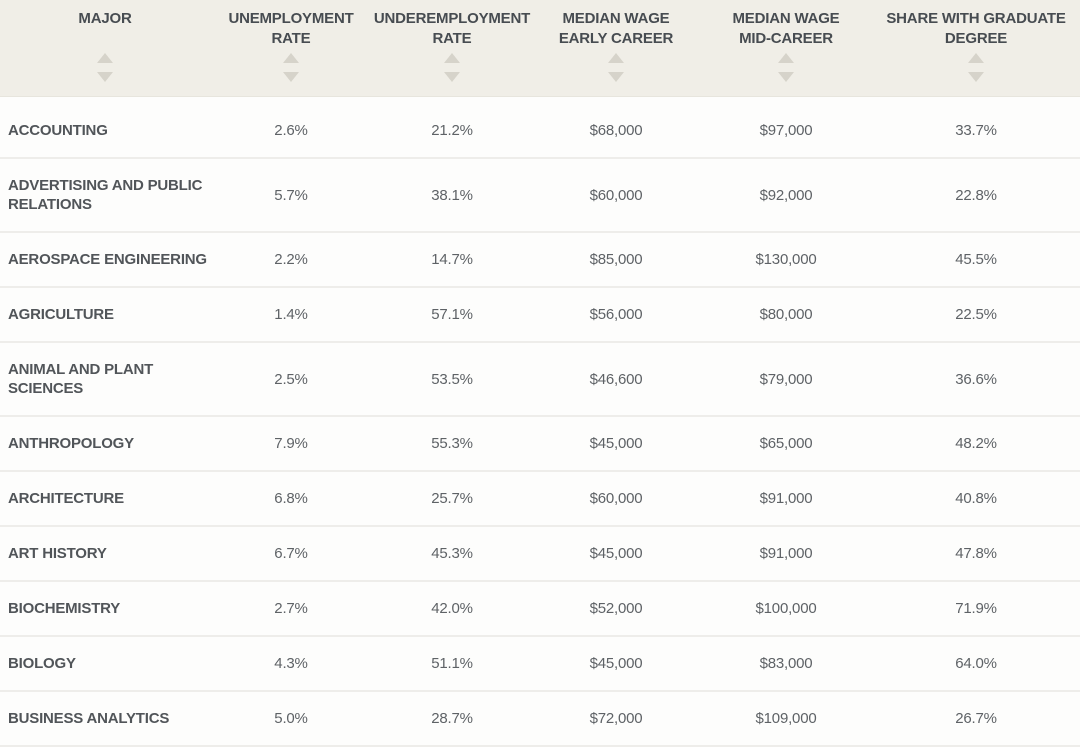 The width and height of the screenshot is (1080, 748). Describe the element at coordinates (89, 718) in the screenshot. I see `major-name-cell: BUSINESS ANALYTICS` at that location.